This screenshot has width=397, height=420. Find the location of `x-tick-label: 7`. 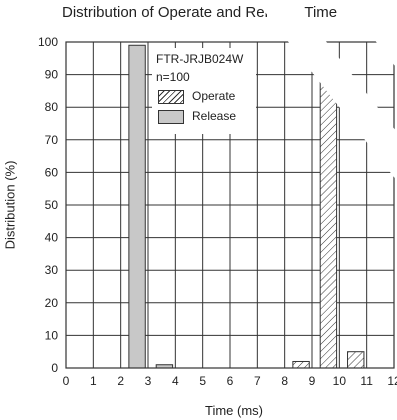

x-tick-label: 7 is located at coordinates (257, 381).